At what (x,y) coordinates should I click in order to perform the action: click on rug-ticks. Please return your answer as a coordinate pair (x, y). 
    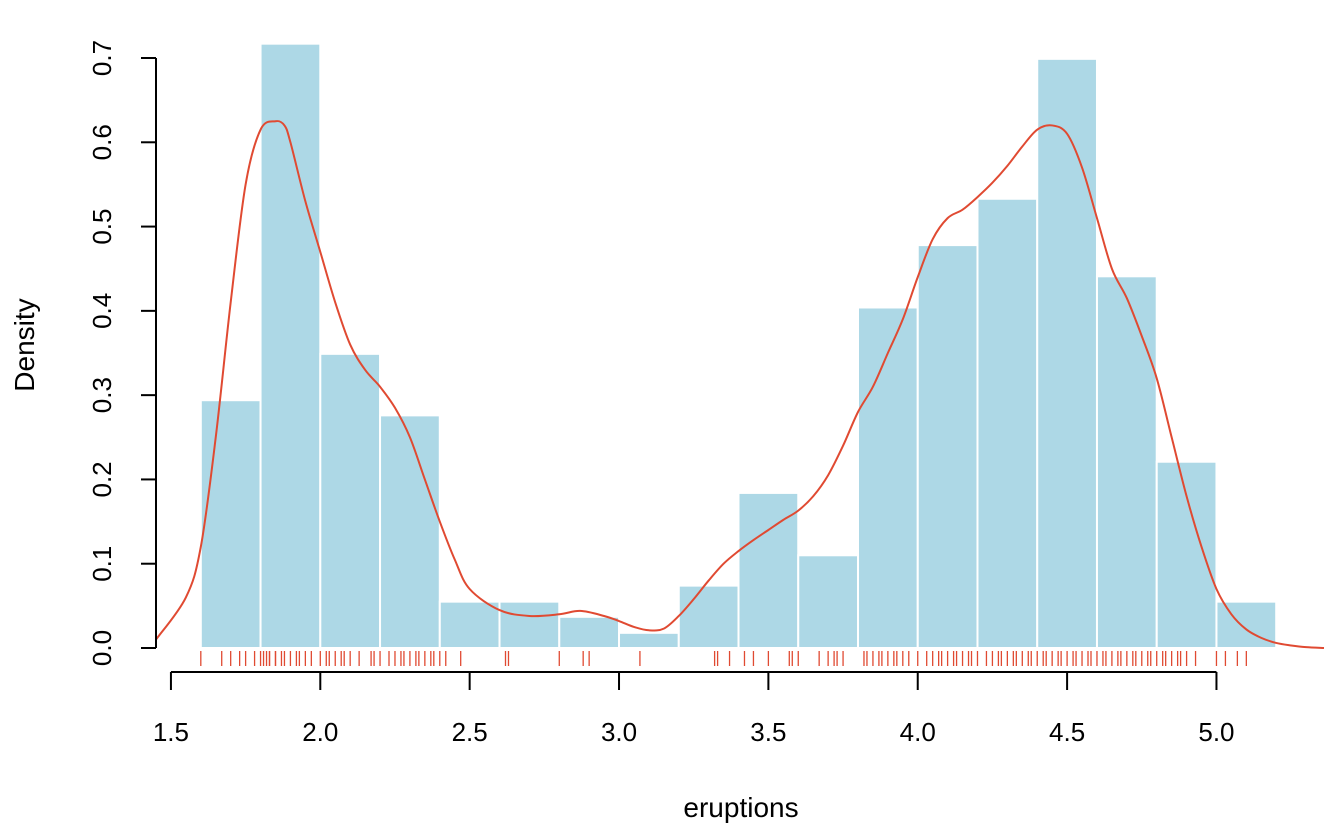
    Looking at the image, I should click on (723, 658).